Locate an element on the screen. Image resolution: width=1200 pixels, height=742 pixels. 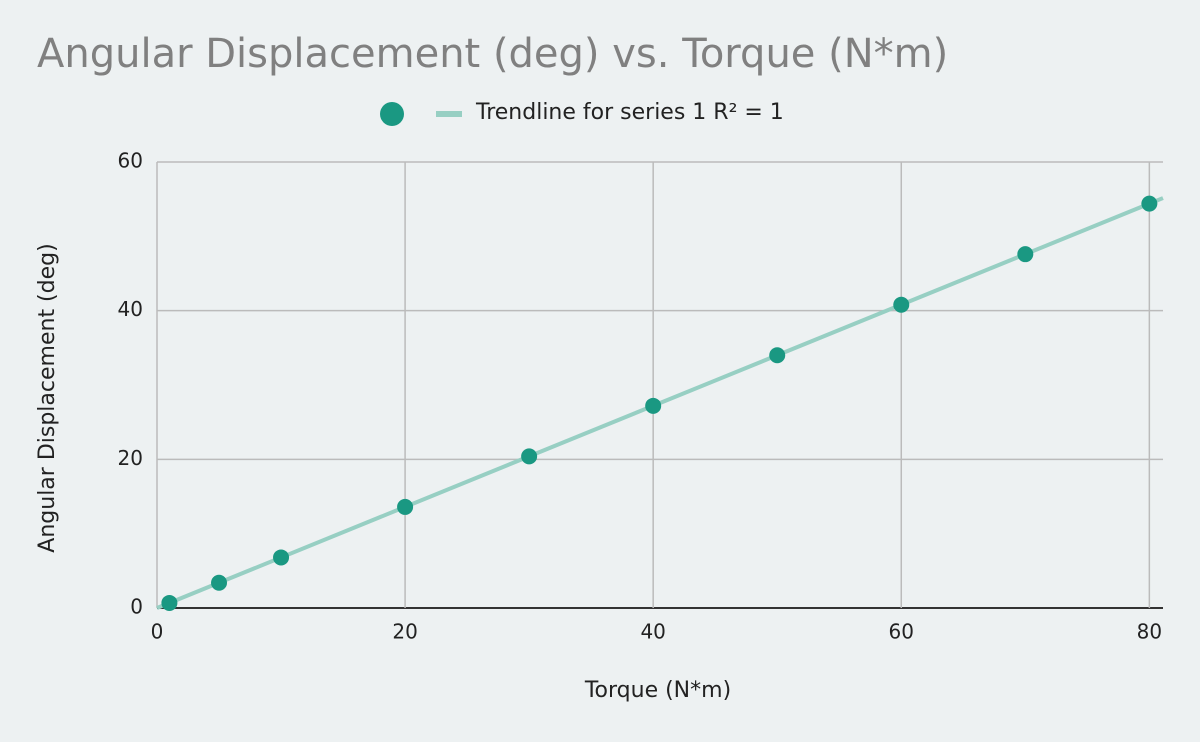
legend-marker is located at coordinates (392, 114).